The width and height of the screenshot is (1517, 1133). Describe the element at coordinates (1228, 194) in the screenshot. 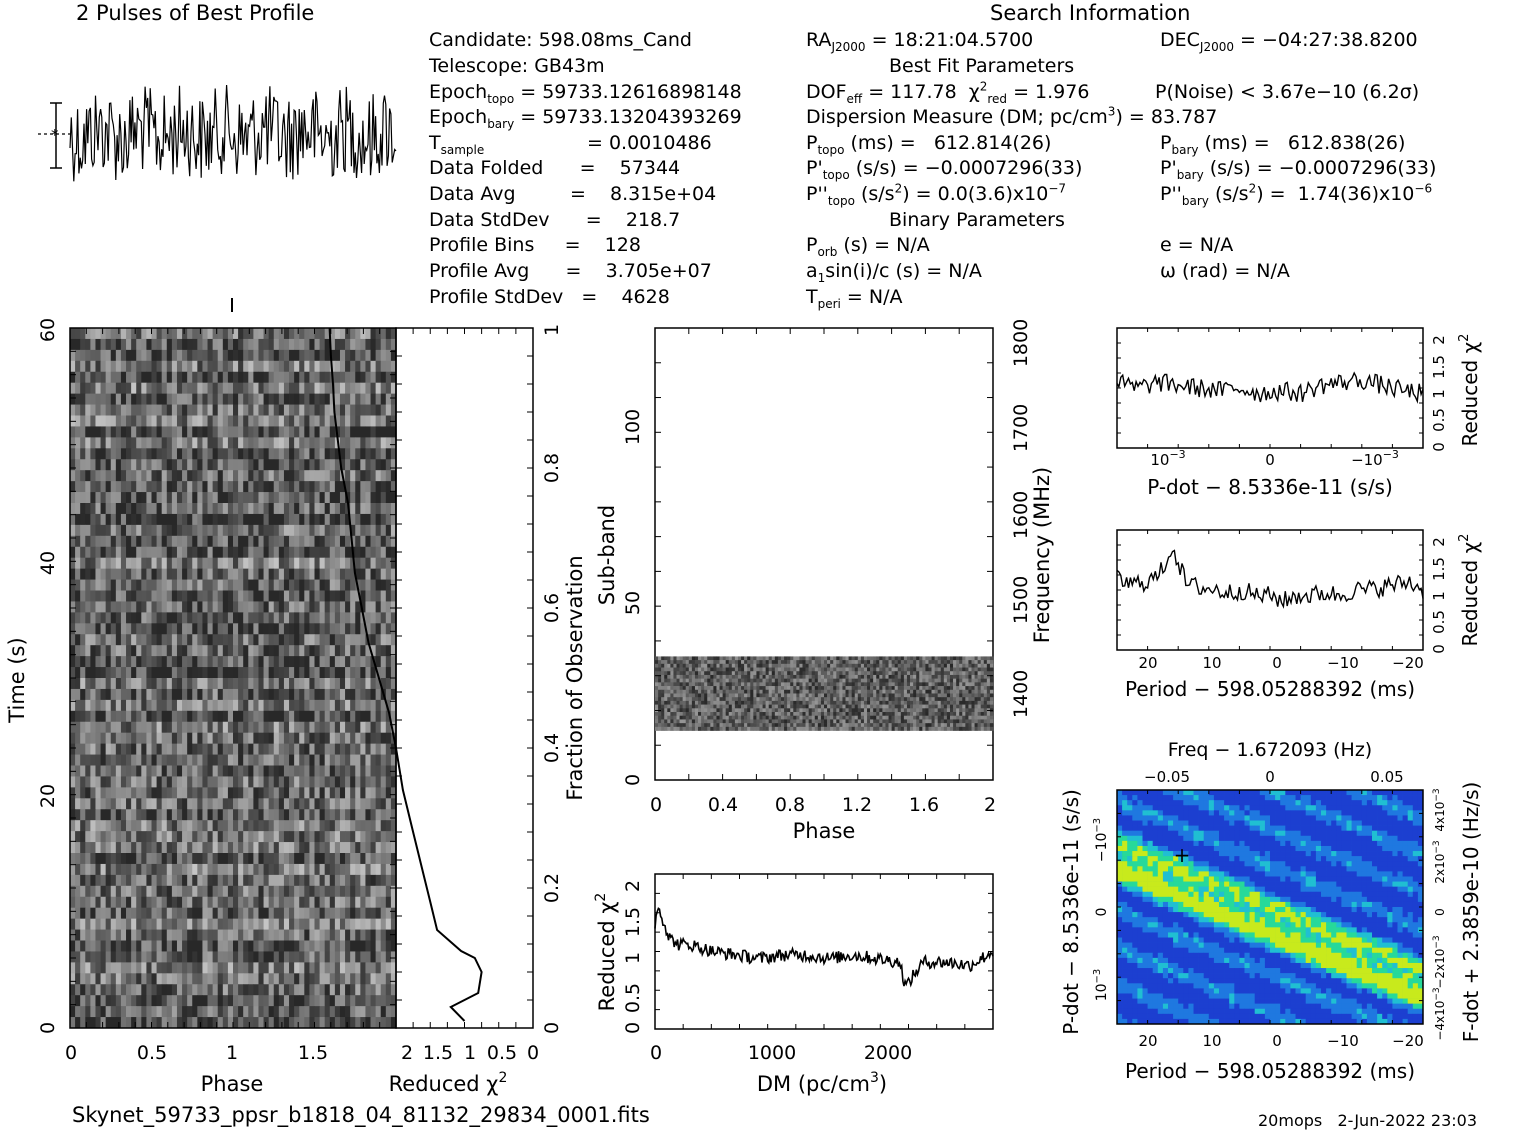

I see `pddbary-label: (s/s` at that location.